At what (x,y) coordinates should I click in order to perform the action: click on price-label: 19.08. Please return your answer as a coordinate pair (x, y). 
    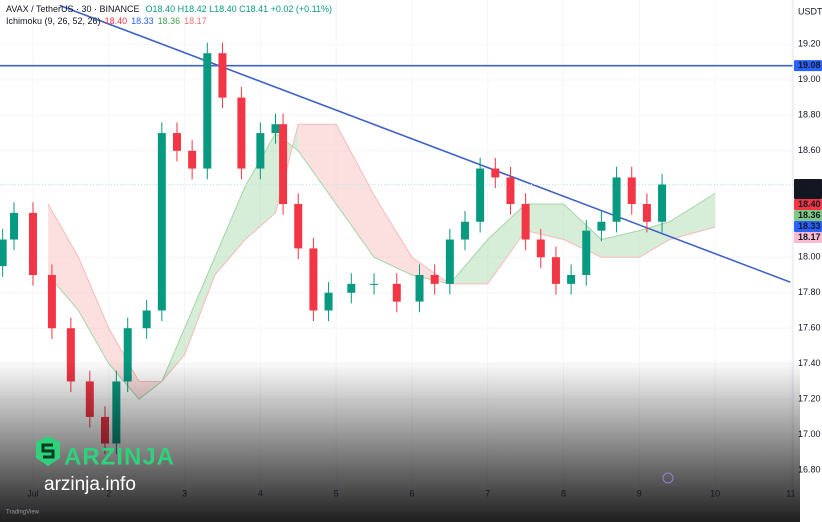
    Looking at the image, I should click on (809, 65).